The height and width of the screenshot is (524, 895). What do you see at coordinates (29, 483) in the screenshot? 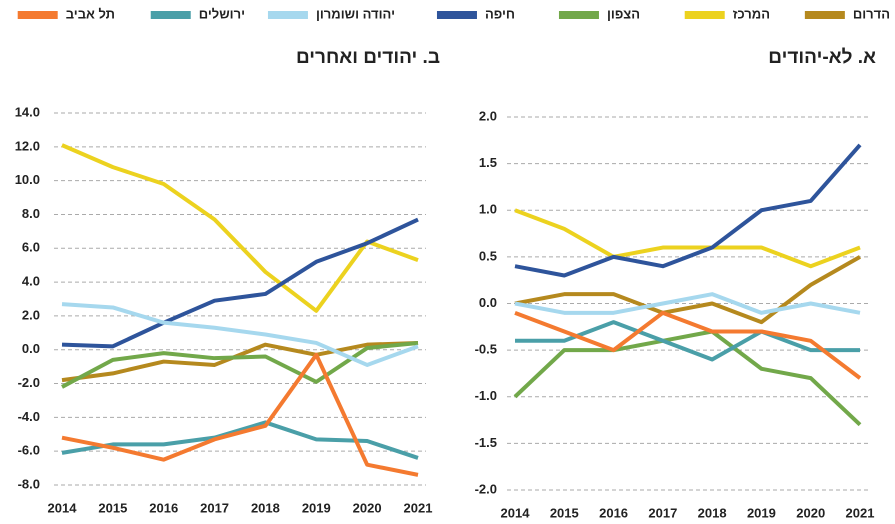
I see `y-tick-label: -8.0` at bounding box center [29, 483].